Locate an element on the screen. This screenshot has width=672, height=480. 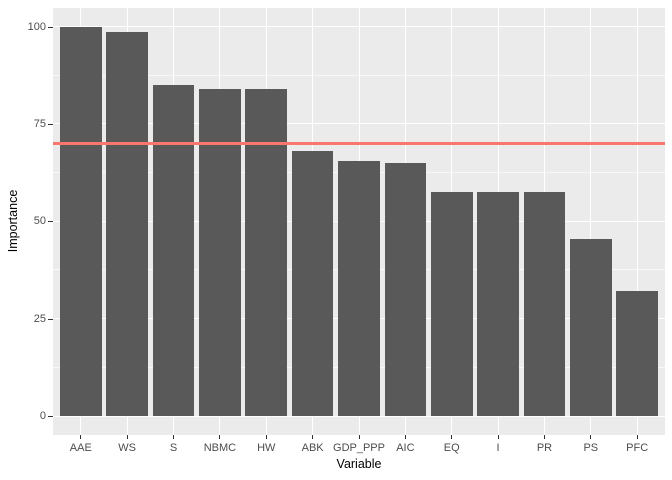
bar-PFC is located at coordinates (637, 353).